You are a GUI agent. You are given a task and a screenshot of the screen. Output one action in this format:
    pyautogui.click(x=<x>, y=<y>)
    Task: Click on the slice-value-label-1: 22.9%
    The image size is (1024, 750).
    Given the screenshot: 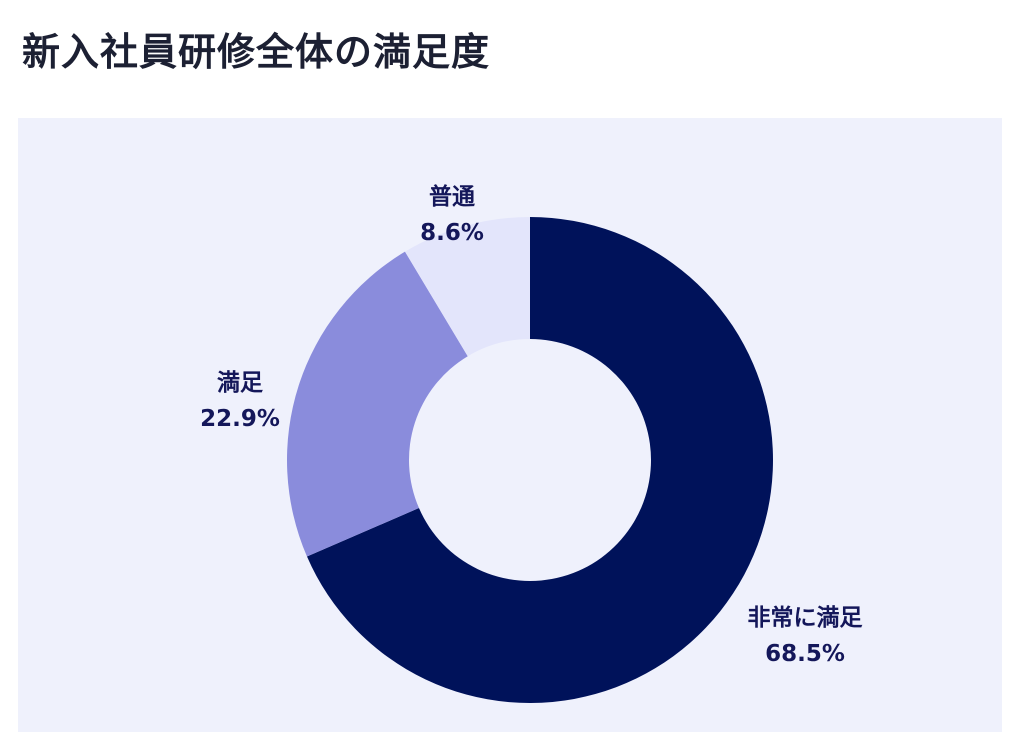 What is the action you would take?
    pyautogui.click(x=240, y=419)
    